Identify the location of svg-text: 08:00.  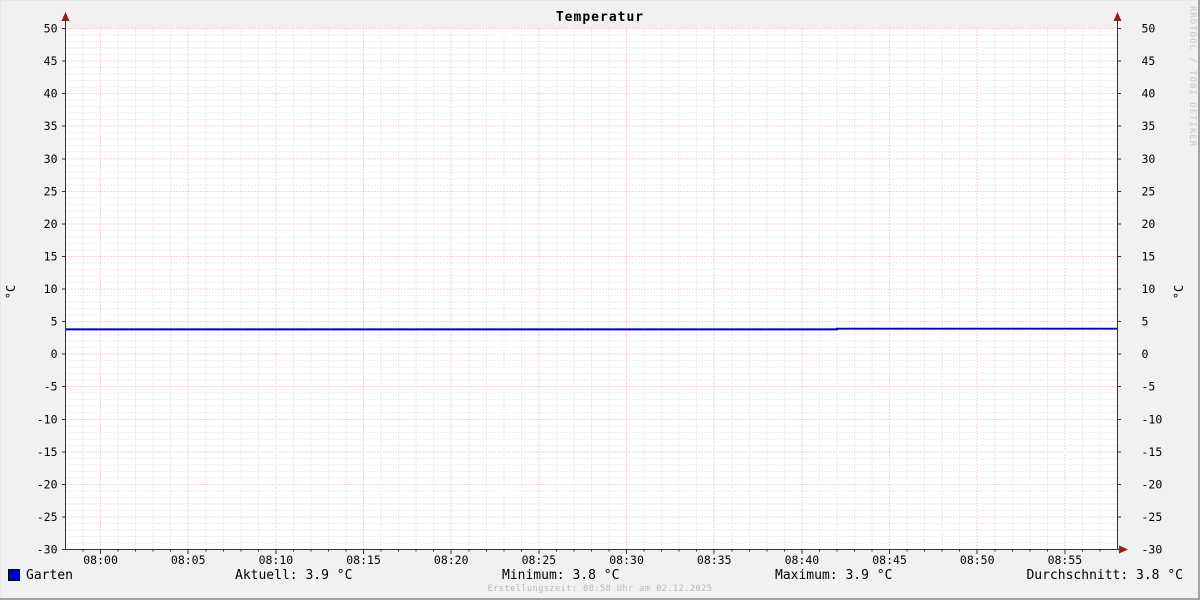
(100, 560).